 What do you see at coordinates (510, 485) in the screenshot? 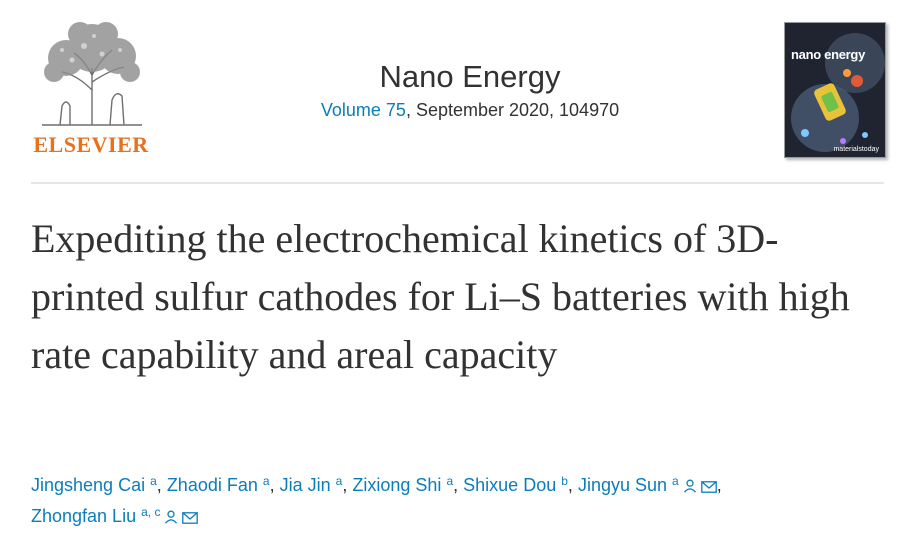
I see `author-name: Shixue Dou` at bounding box center [510, 485].